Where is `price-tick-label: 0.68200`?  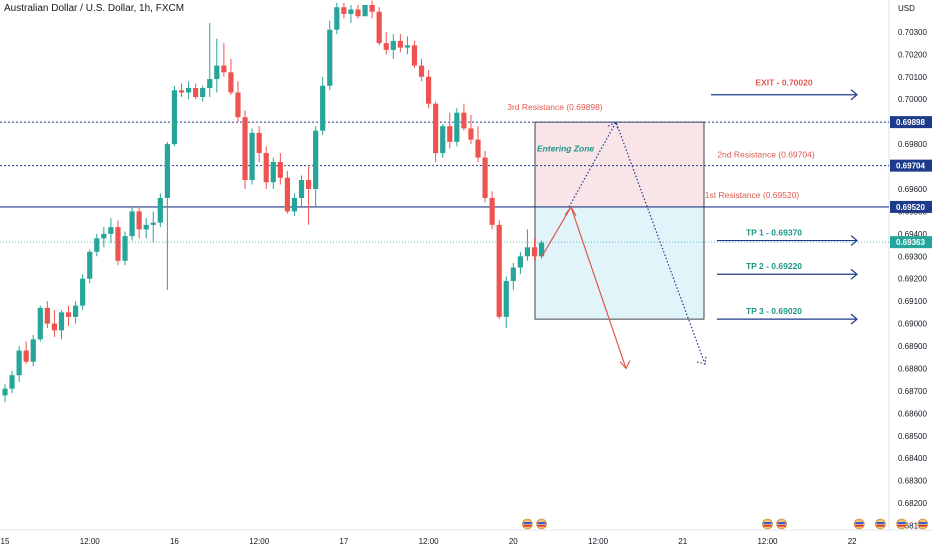 price-tick-label: 0.68200 is located at coordinates (912, 503).